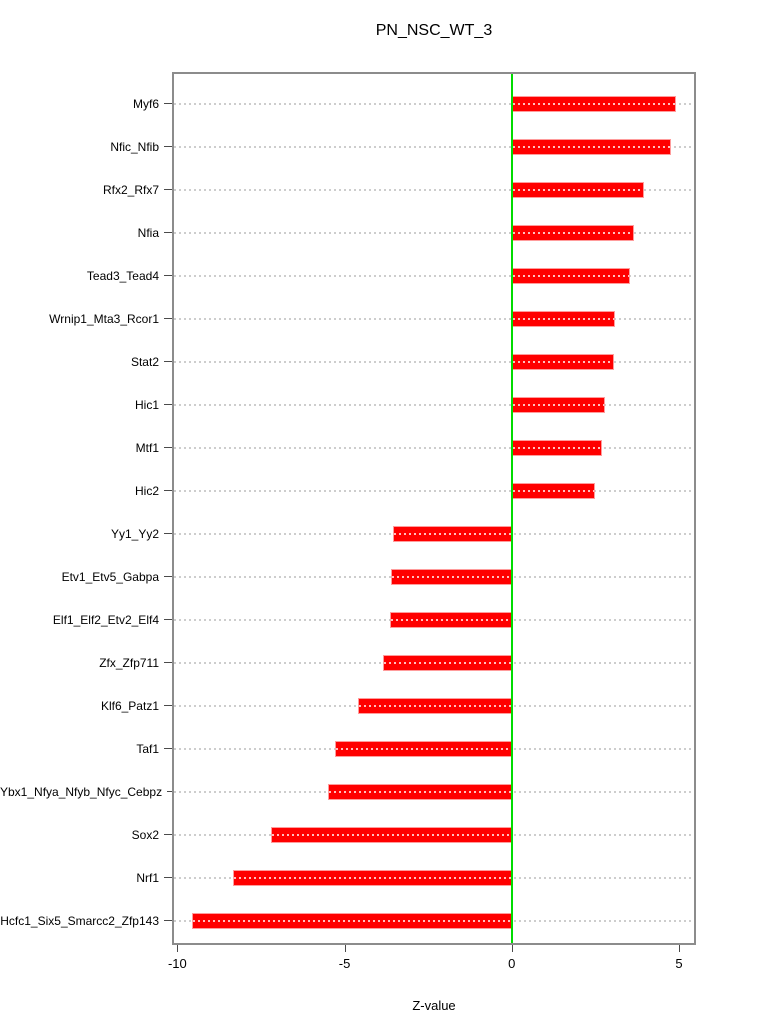 The image size is (768, 1028). What do you see at coordinates (431, 965) in the screenshot?
I see `x-axis: -10 -5 0 5` at bounding box center [431, 965].